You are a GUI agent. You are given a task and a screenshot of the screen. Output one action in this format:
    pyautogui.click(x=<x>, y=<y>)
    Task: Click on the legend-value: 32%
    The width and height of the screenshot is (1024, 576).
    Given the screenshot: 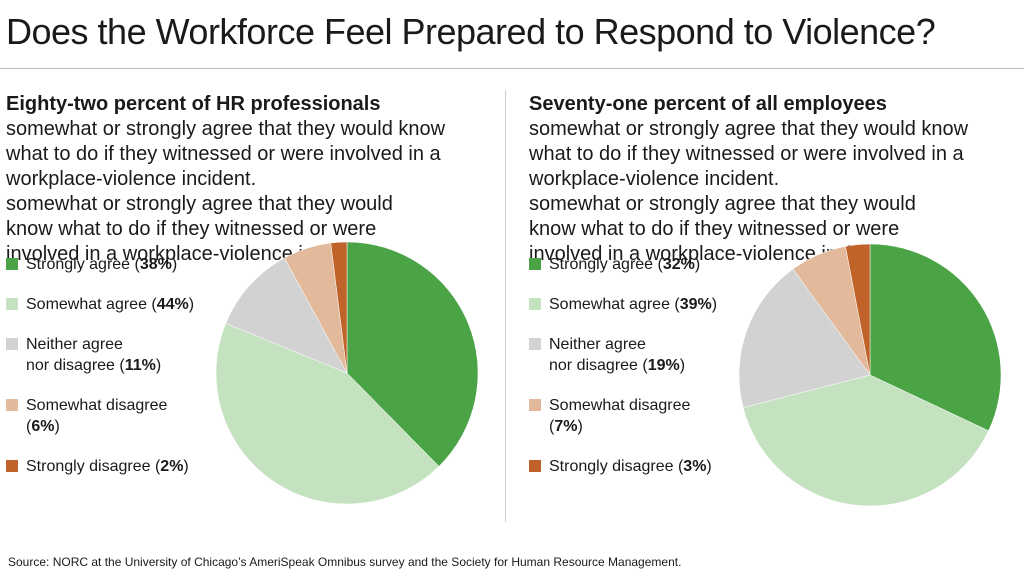 What is the action you would take?
    pyautogui.click(x=678, y=264)
    